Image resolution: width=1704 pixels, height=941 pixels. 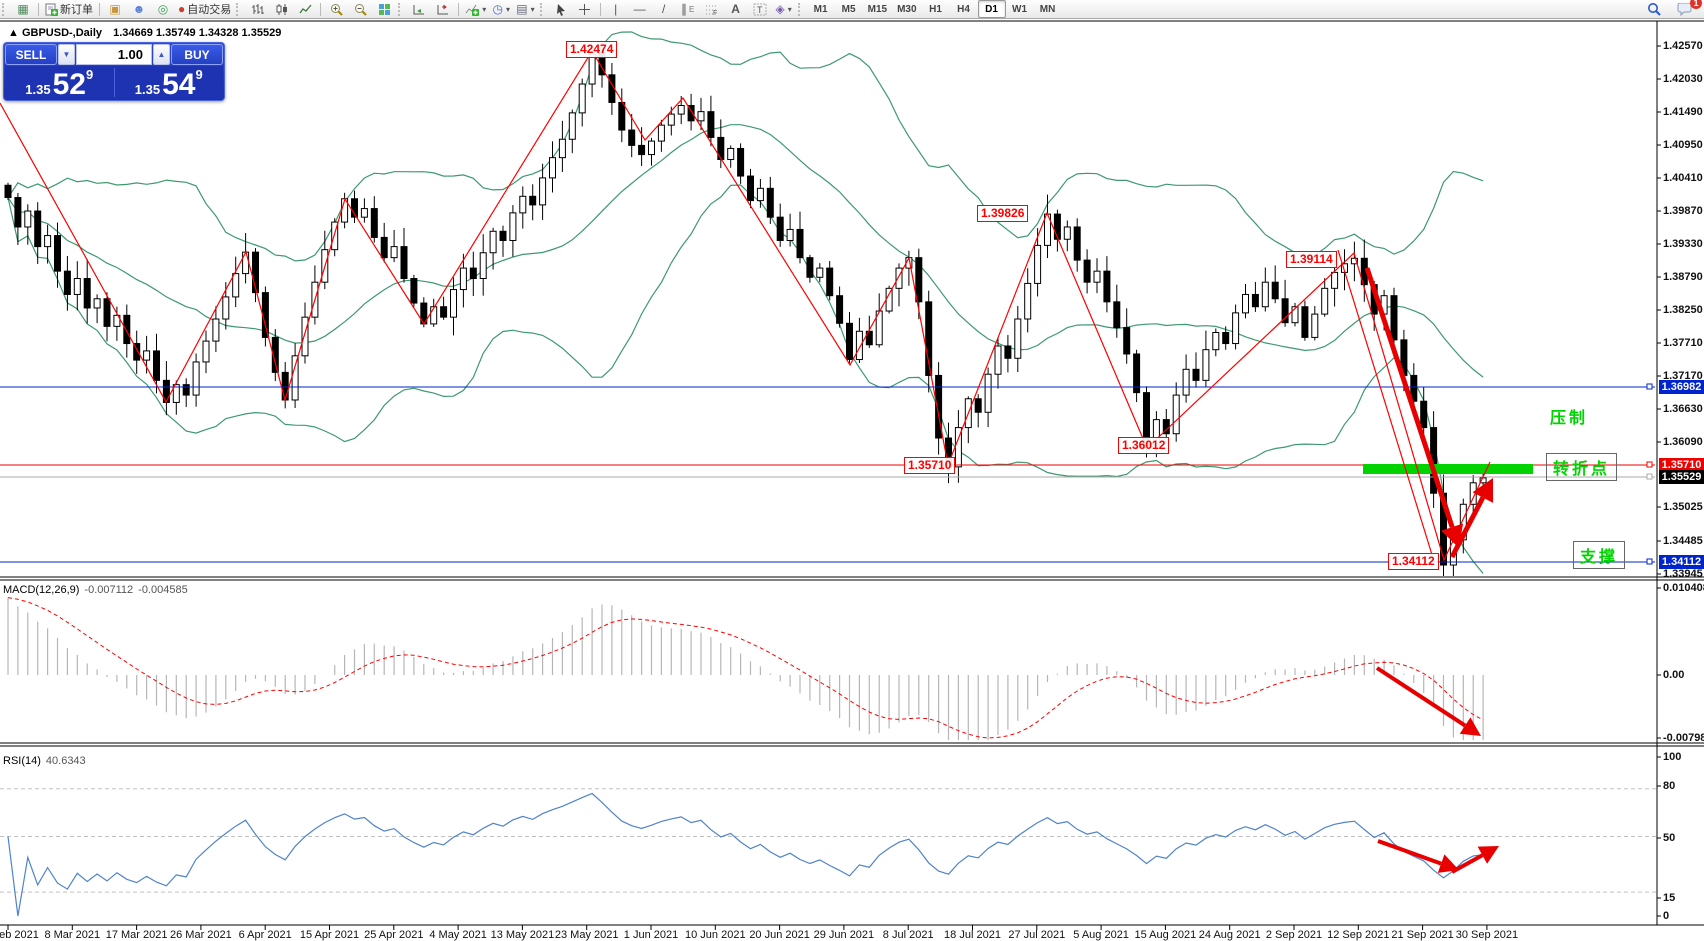 What do you see at coordinates (848, 9) in the screenshot?
I see `timeframe-m5: M5` at bounding box center [848, 9].